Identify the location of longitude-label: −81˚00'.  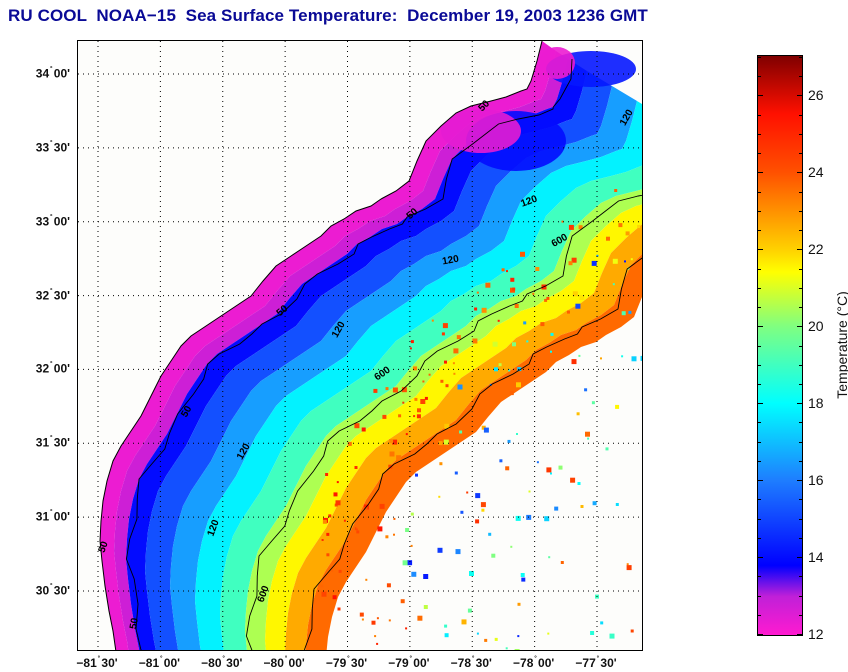
(159, 662).